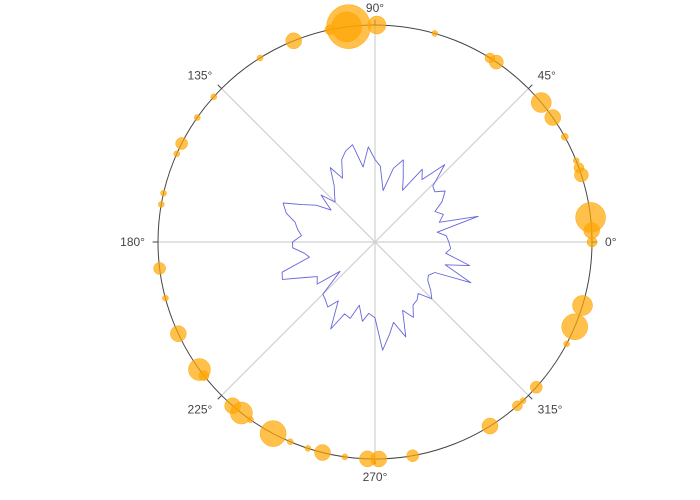  I want to click on angular-tick-label: 45°, so click(547, 75).